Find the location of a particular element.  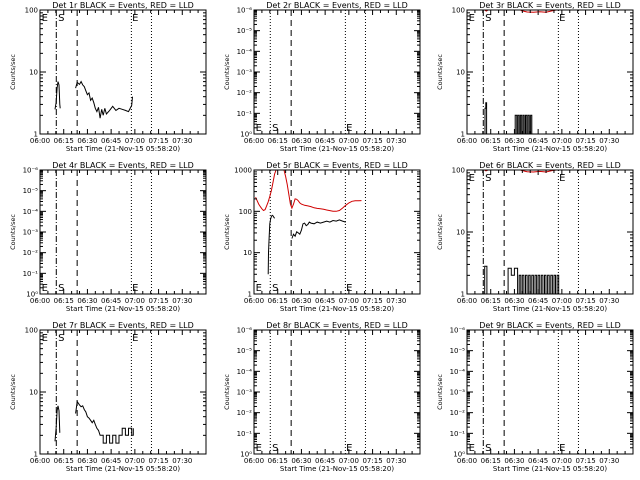

panel-title: Det 2r BLACK = Events, RED = LLD is located at coordinates (337, 5).